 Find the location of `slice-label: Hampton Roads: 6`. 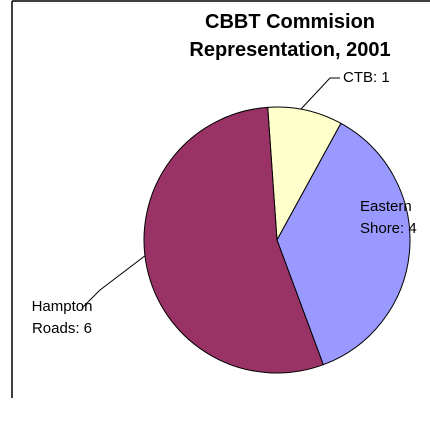

slice-label: Hampton Roads: 6 is located at coordinates (62, 317).